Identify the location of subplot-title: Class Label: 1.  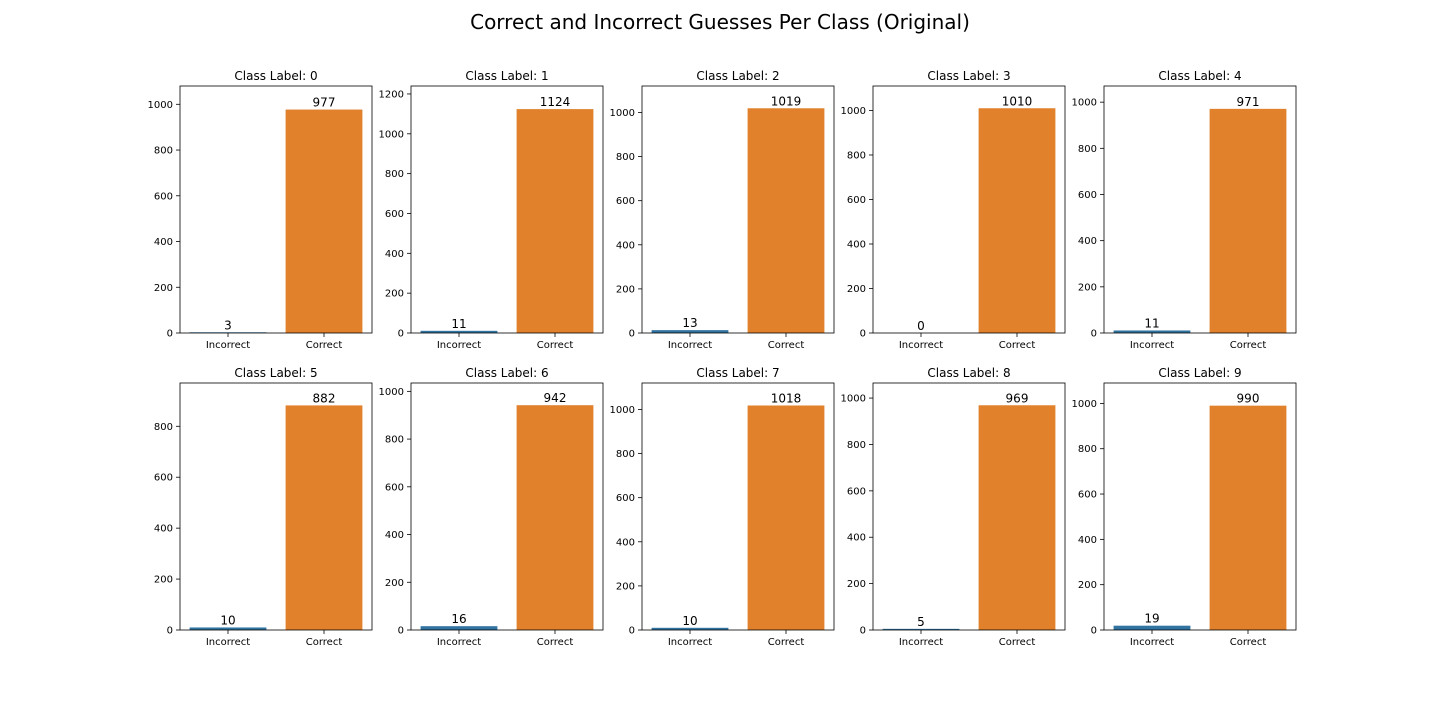
(506, 76).